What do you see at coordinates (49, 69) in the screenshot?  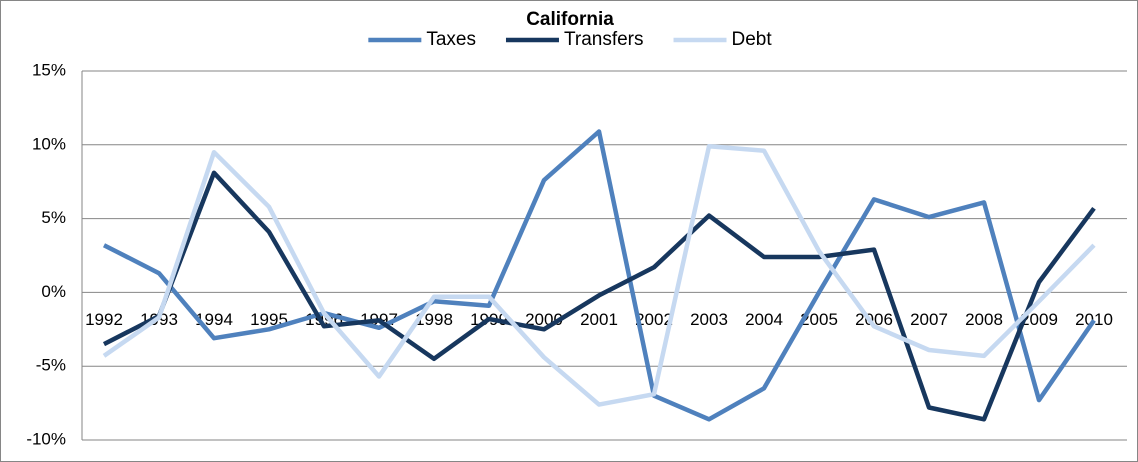 I see `y-tick-label: 15%` at bounding box center [49, 69].